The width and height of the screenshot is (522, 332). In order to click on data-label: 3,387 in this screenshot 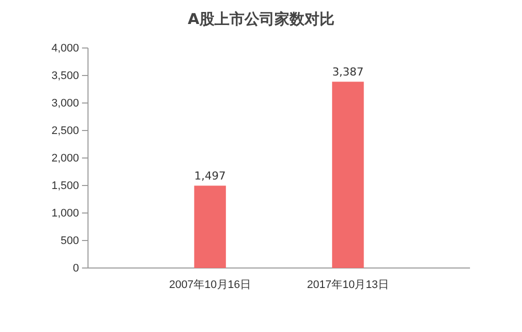, I will do `click(348, 72)`.